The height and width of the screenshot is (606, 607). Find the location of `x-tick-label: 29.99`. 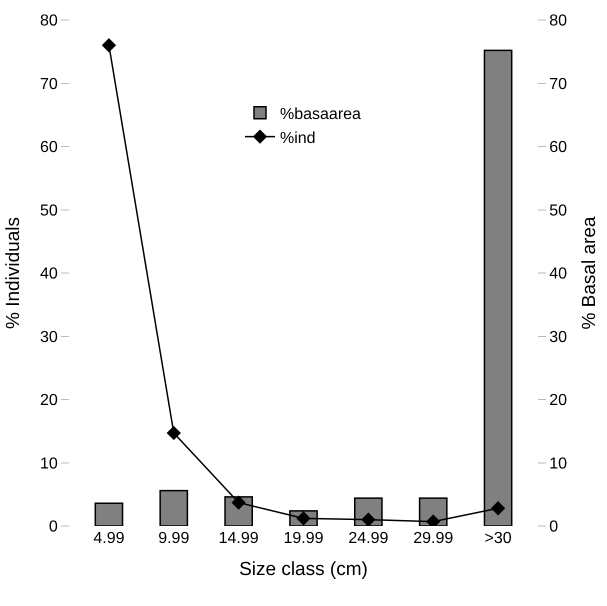

x-tick-label: 29.99 is located at coordinates (433, 538).